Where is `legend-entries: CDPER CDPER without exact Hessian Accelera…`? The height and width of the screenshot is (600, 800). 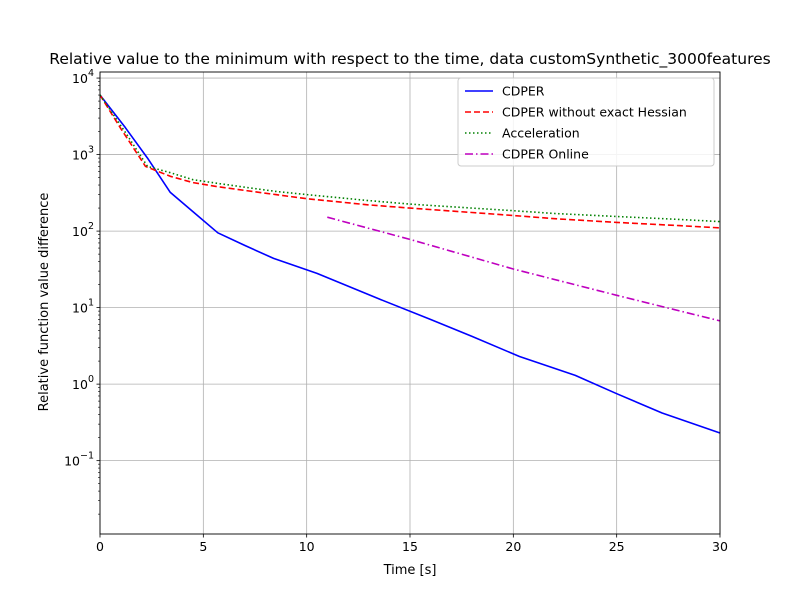 legend-entries: CDPER CDPER without exact Hessian Accelera… is located at coordinates (576, 123).